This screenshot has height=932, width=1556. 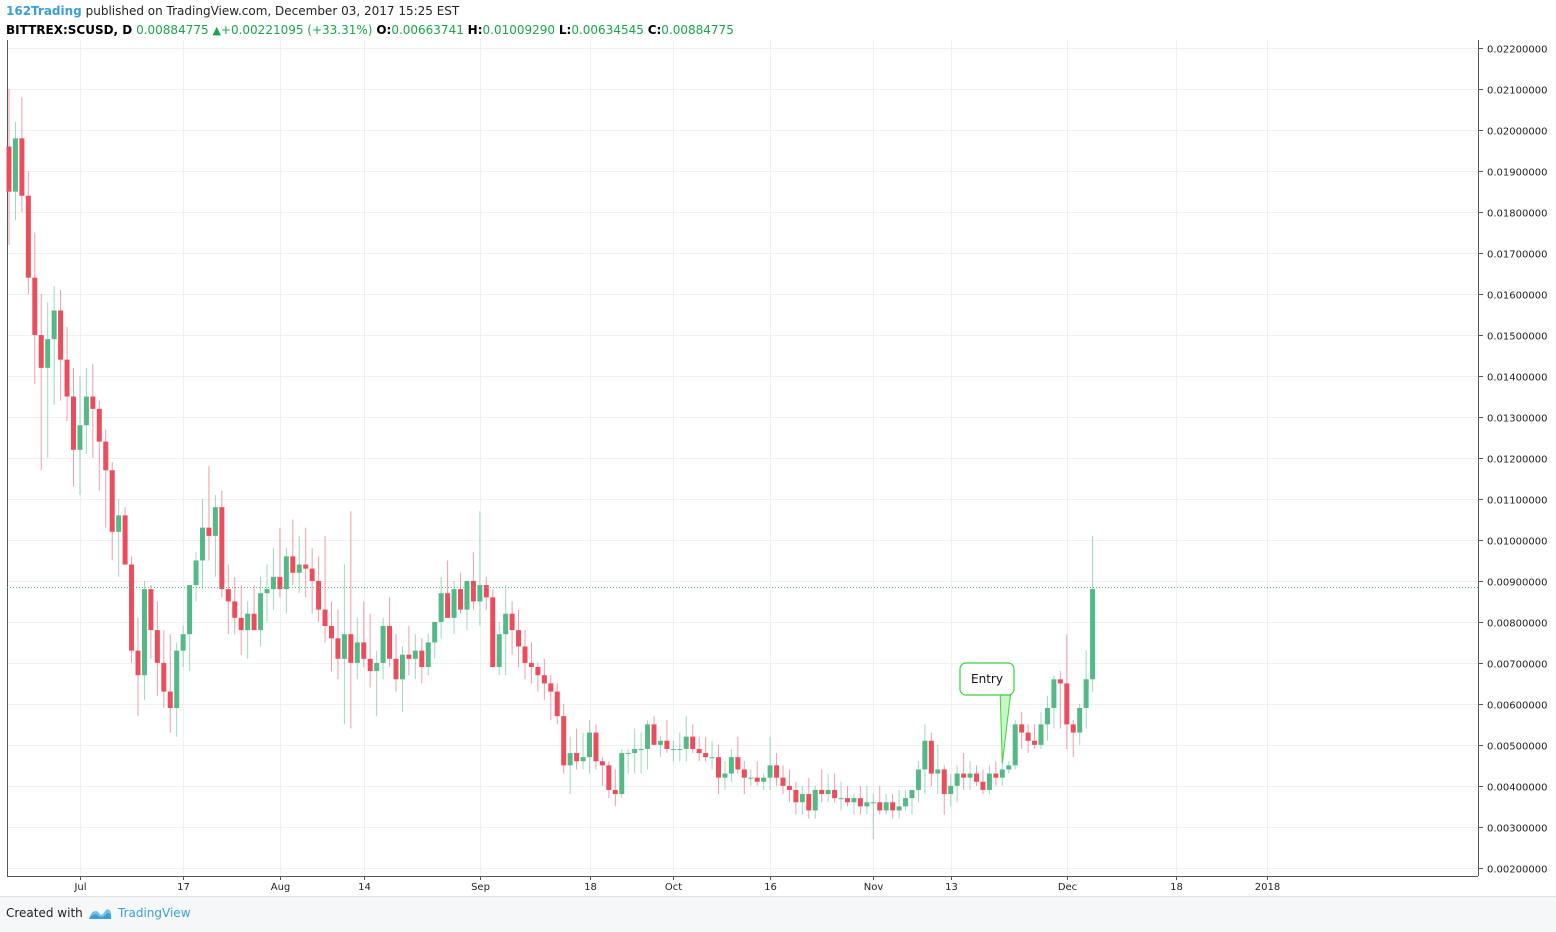 What do you see at coordinates (281, 887) in the screenshot?
I see `time-tick-label: Aug` at bounding box center [281, 887].